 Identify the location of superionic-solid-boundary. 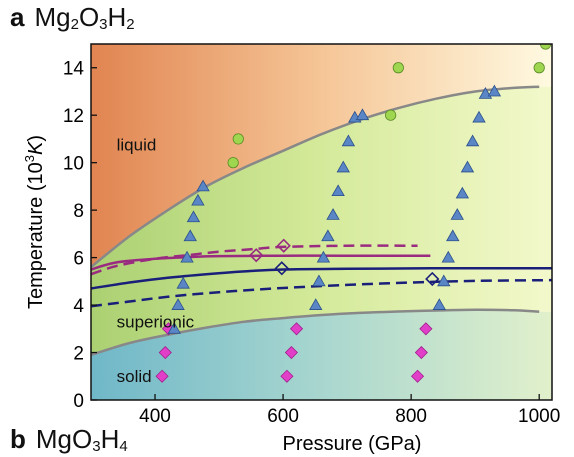
(315, 332).